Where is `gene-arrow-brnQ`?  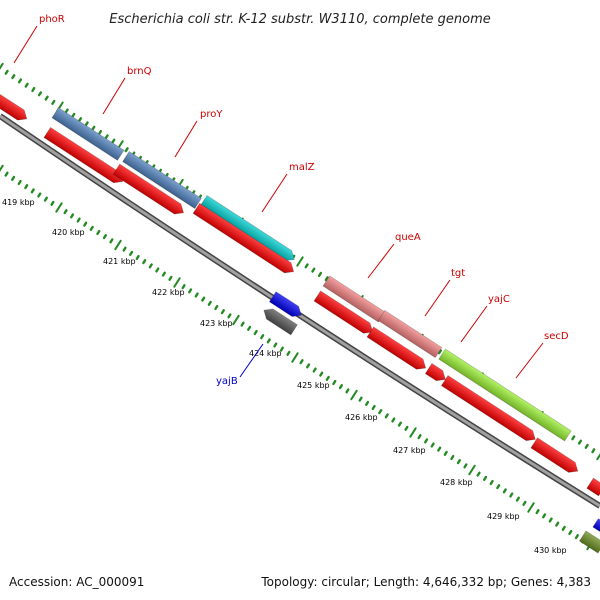
gene-arrow-brnQ is located at coordinates (88, 134).